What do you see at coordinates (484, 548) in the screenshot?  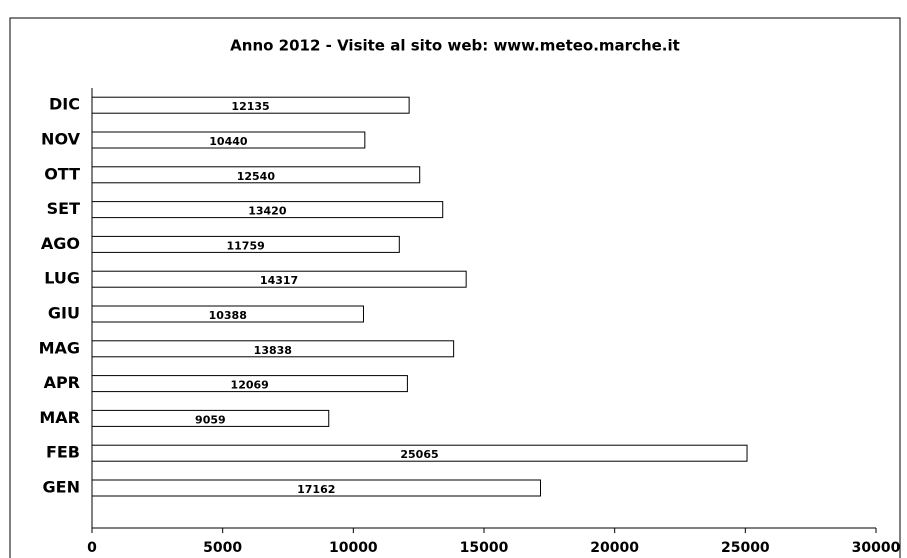 I see `x-tick-label: 15000` at bounding box center [484, 548].